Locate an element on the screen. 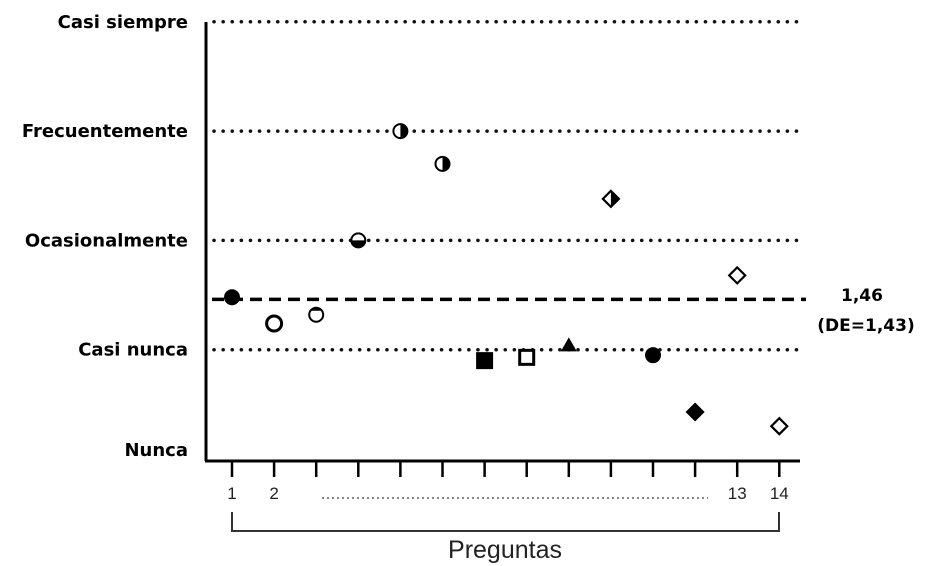  mean-sd-label: (DE=1,43) is located at coordinates (865, 326).